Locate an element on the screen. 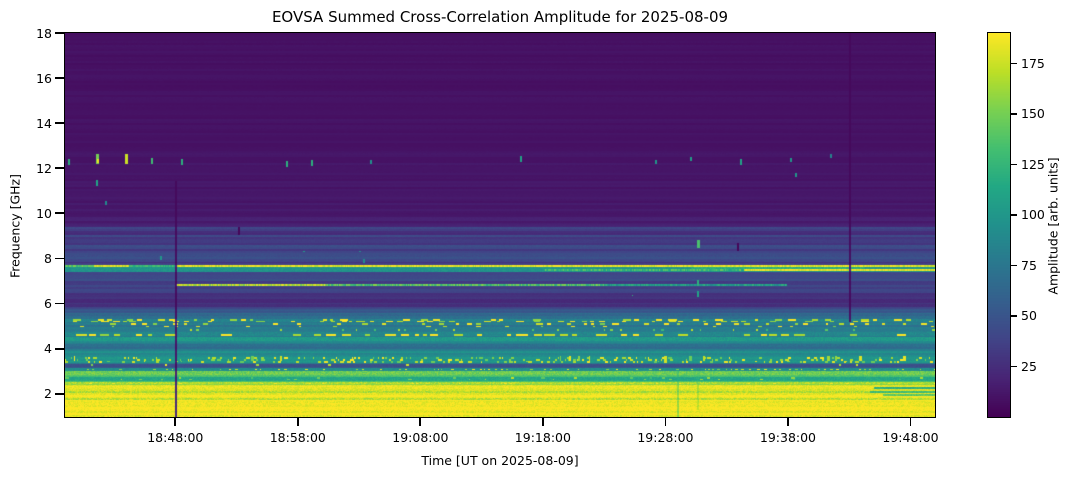 This screenshot has height=479, width=1073. cbtick-label: 125 is located at coordinates (1033, 164).